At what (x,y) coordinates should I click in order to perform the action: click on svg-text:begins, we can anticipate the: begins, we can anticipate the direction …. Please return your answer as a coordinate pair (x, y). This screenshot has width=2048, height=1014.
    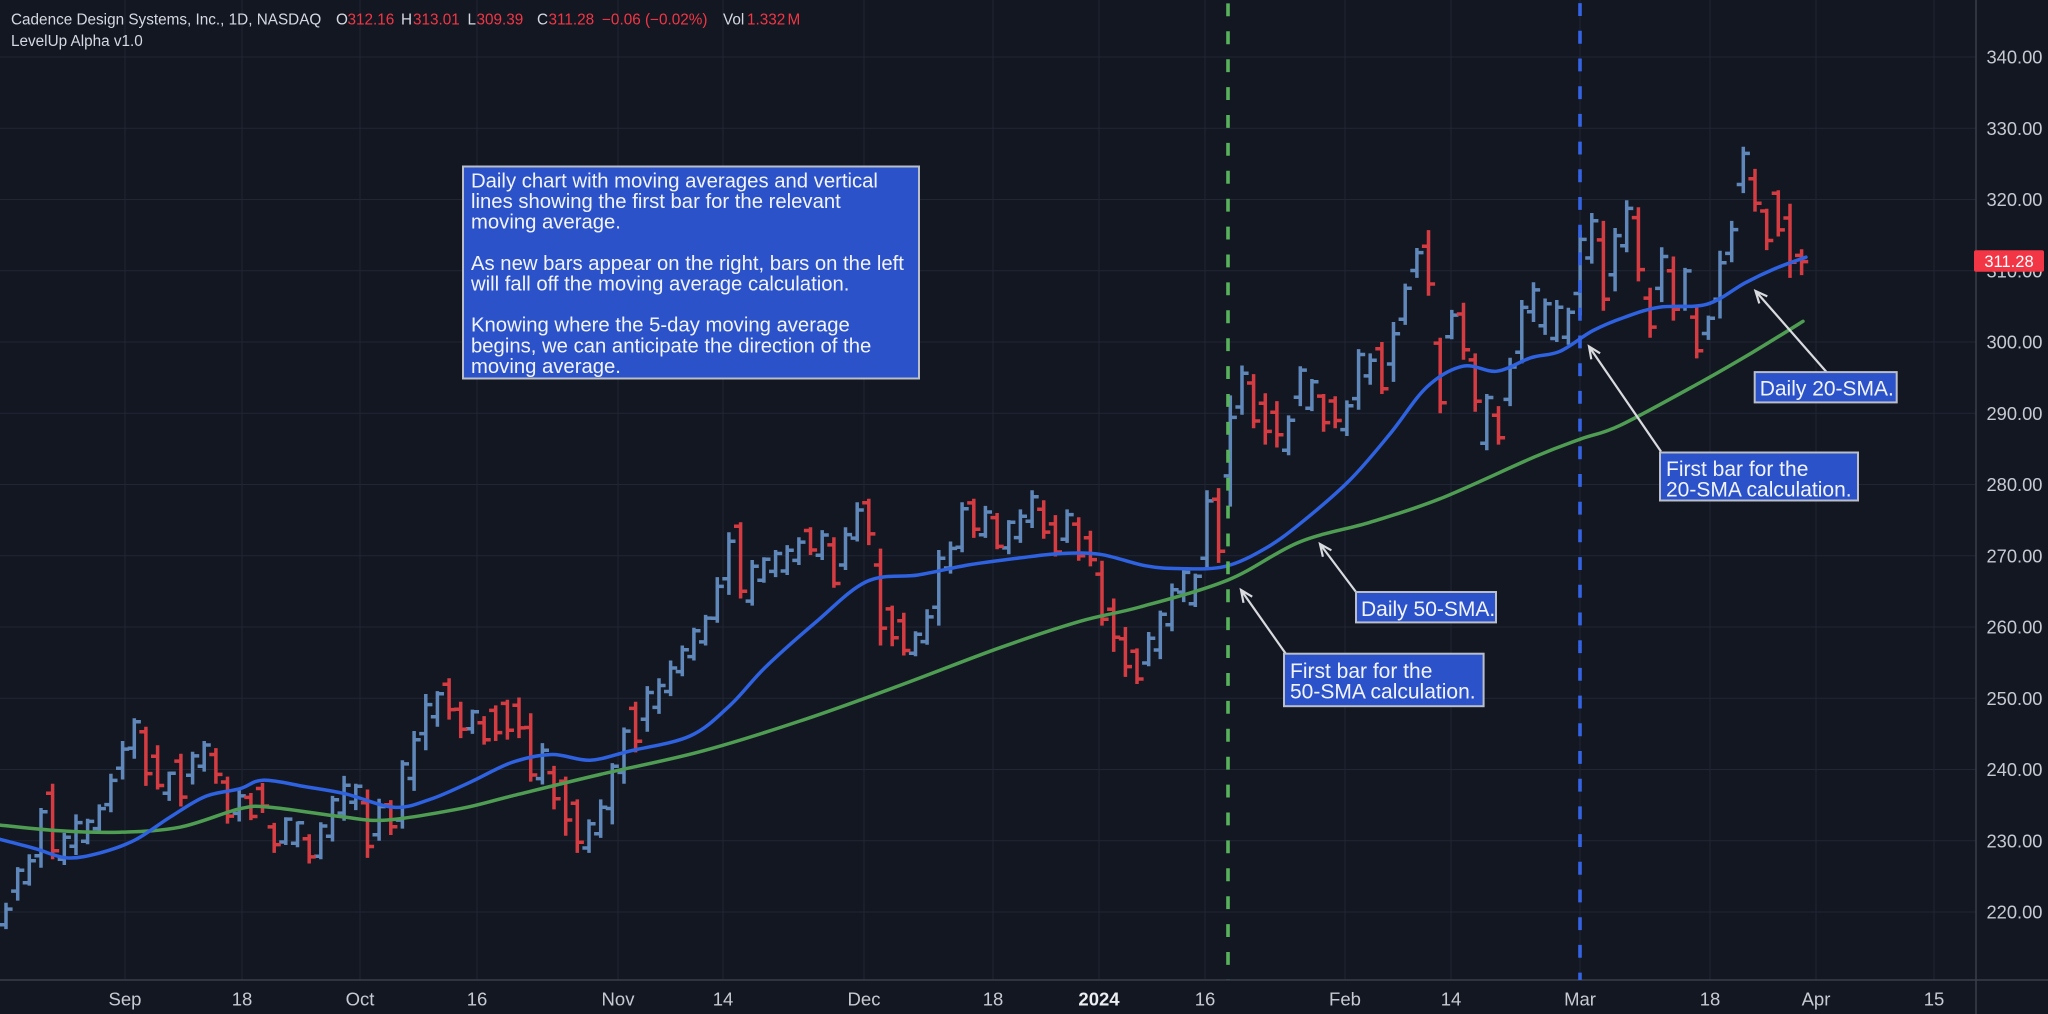
    Looking at the image, I should click on (671, 346).